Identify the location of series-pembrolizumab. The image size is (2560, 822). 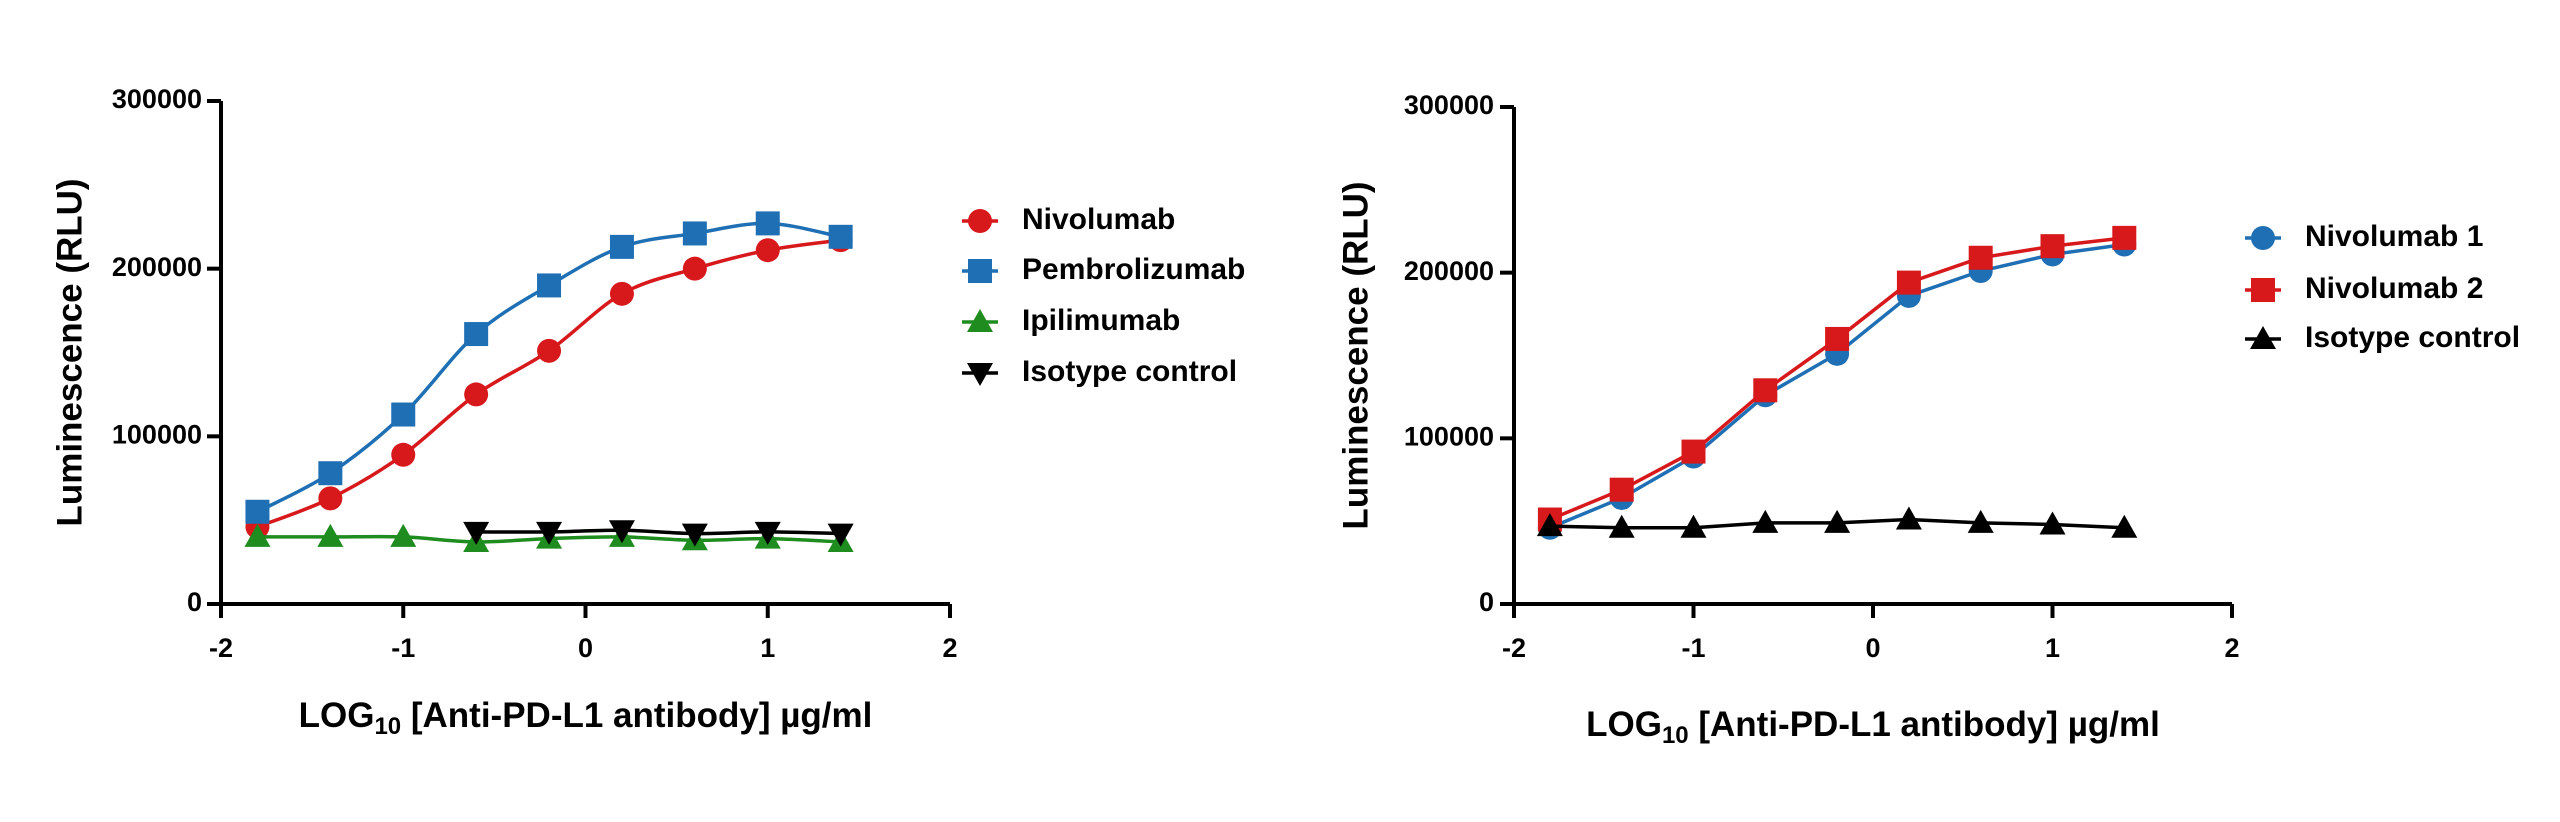
(549, 367).